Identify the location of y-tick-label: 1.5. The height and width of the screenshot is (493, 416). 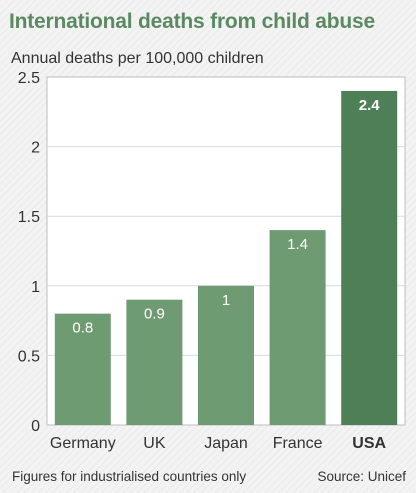
(29, 217).